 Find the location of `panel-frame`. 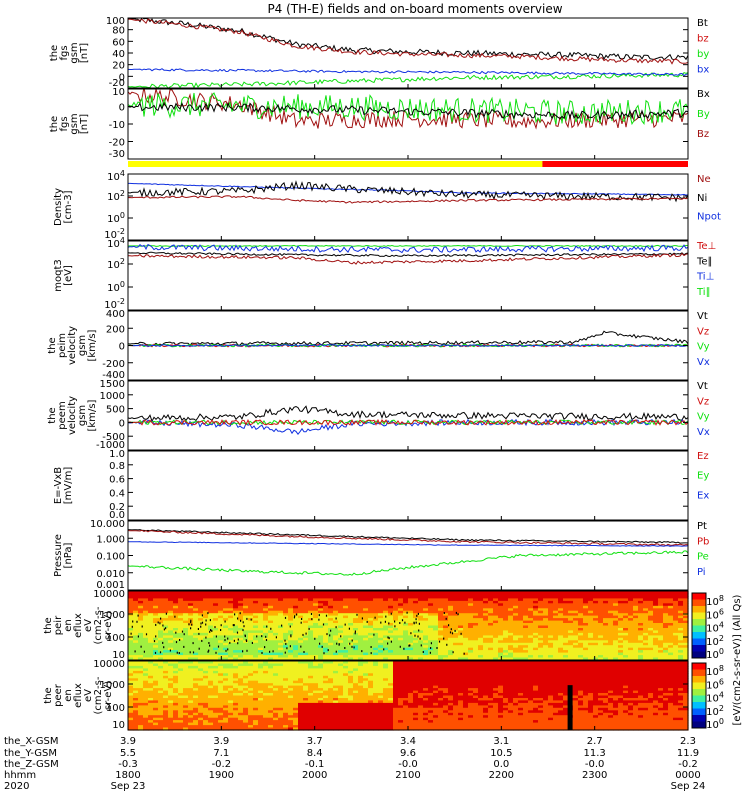

panel-frame is located at coordinates (408, 555).